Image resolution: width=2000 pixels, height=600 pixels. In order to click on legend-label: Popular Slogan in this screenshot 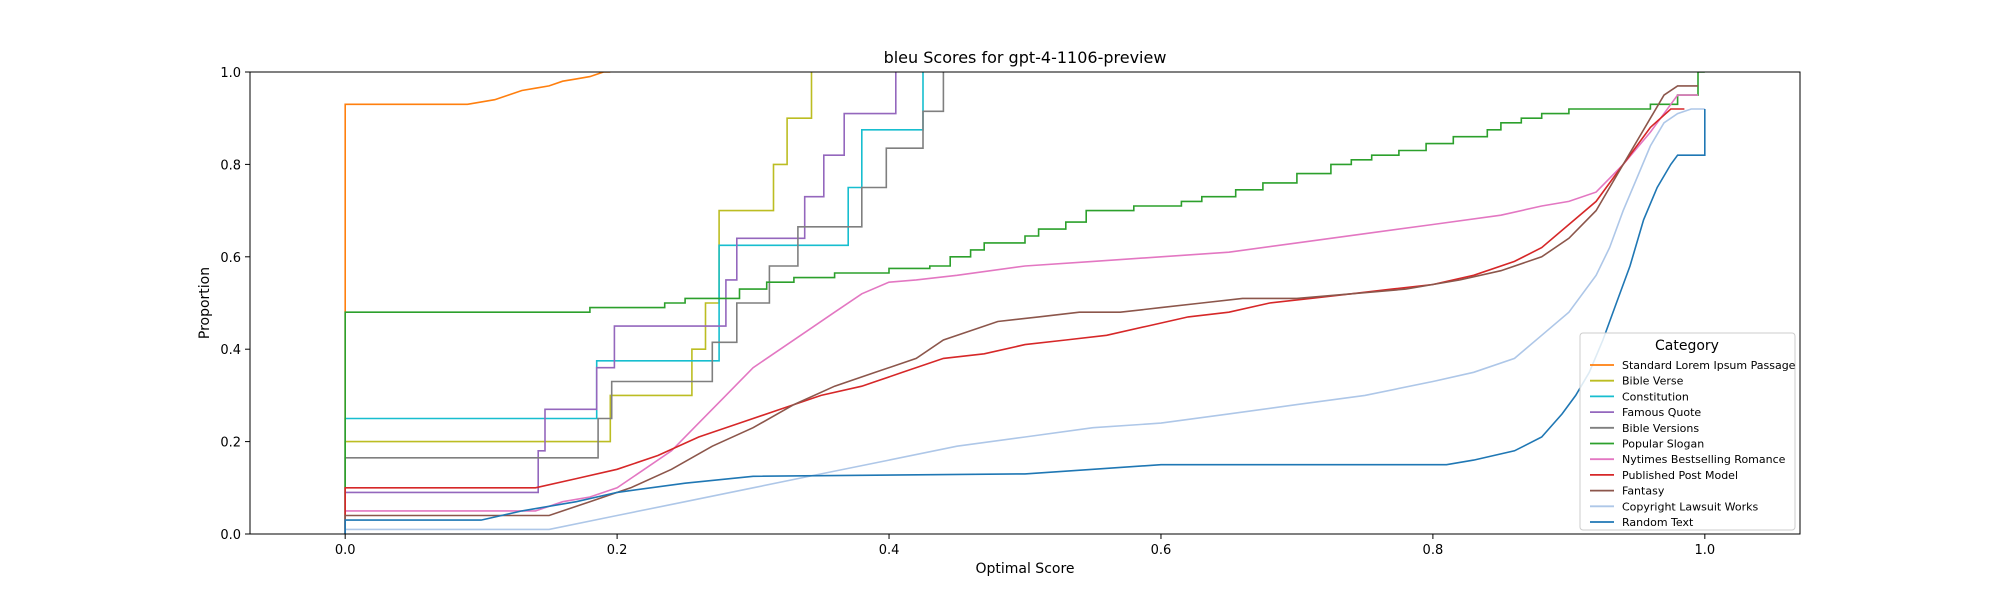, I will do `click(1663, 444)`.